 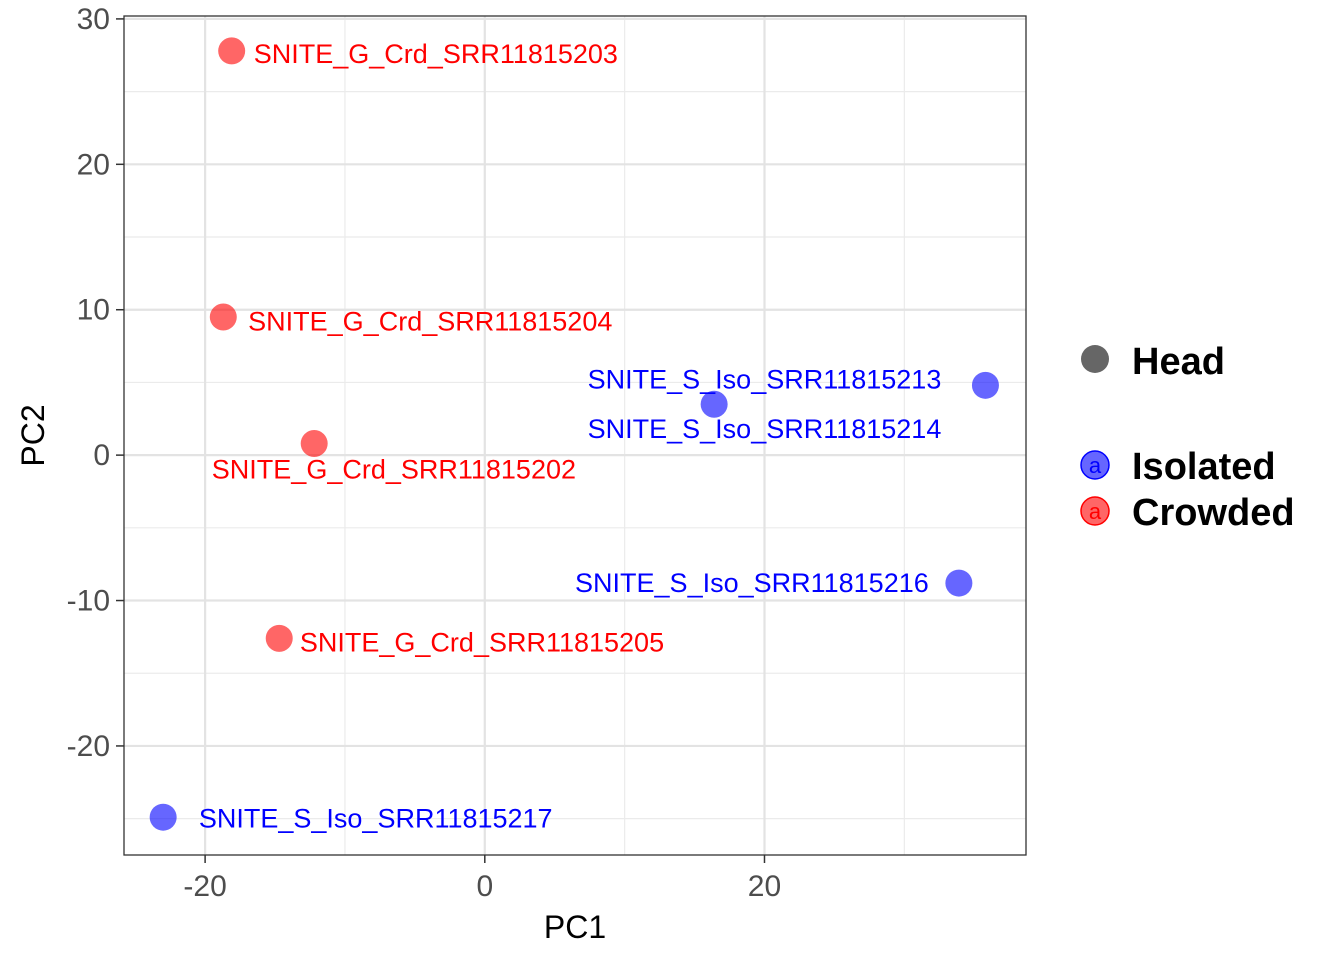 I want to click on point-label: SNITE_G_Crd_SRR11815202, so click(x=394, y=470).